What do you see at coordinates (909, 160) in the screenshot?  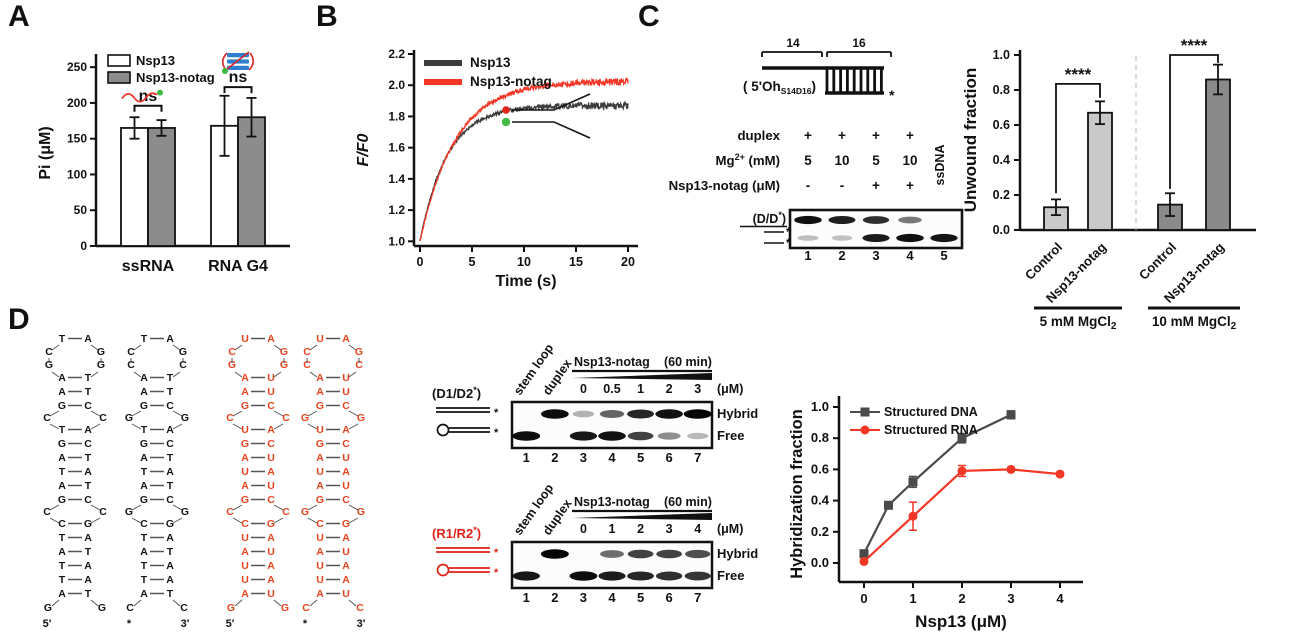 I see `condition-value: 10` at bounding box center [909, 160].